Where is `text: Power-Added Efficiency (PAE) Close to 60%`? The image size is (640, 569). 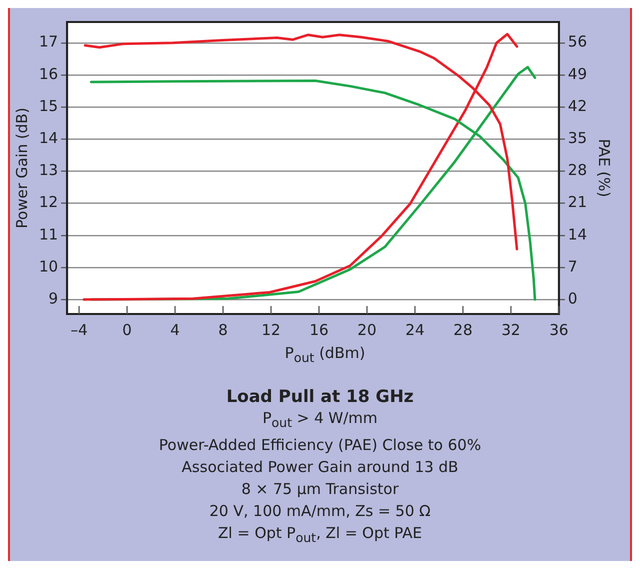 text: Power-Added Efficiency (PAE) Close to 60% is located at coordinates (320, 445).